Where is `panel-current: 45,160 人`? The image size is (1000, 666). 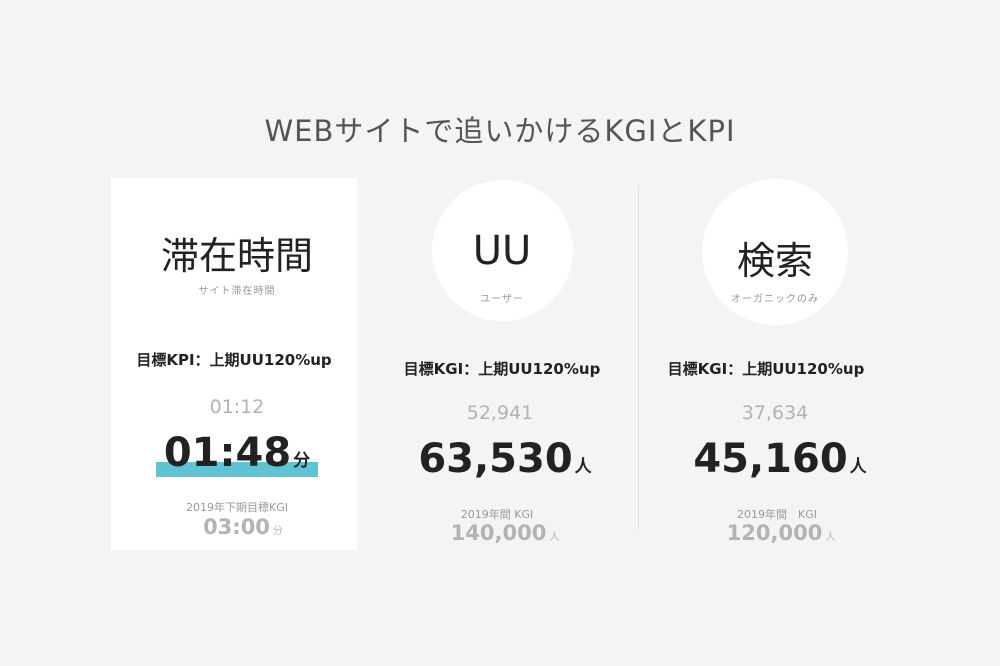
panel-current: 45,160 人 is located at coordinates (779, 459).